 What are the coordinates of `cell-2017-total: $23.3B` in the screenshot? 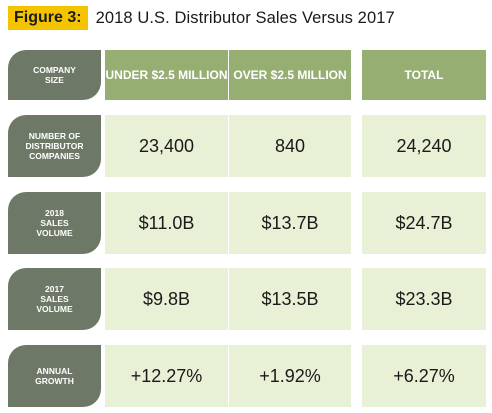 It's located at (424, 299).